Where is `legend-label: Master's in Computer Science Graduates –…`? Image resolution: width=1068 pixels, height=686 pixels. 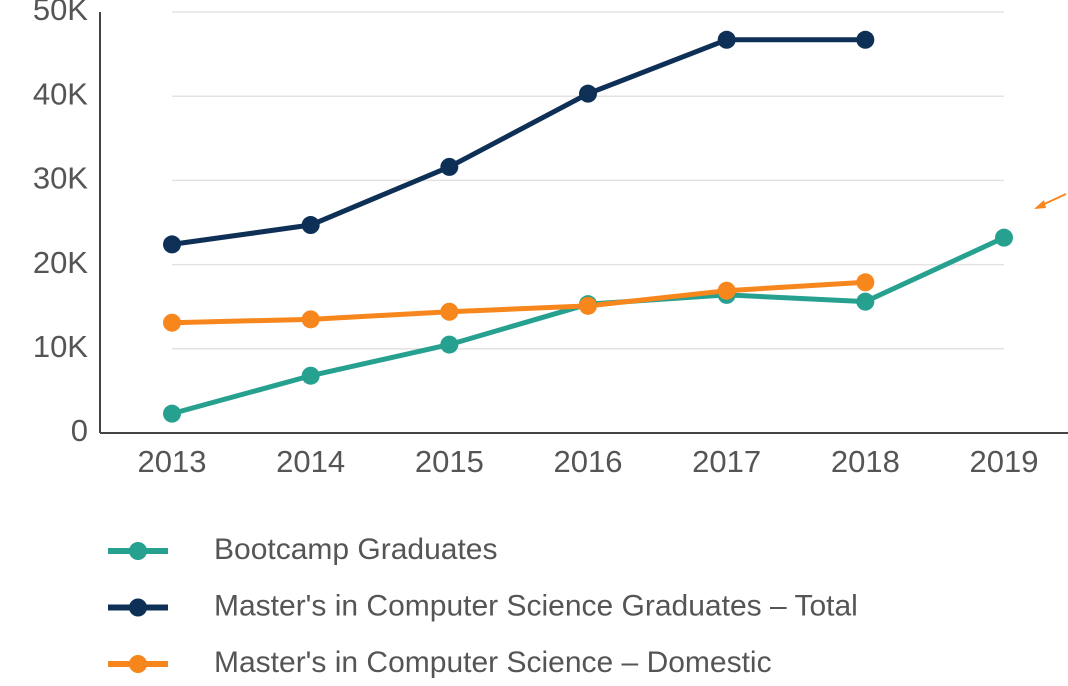
legend-label: Master's in Computer Science Graduates –… is located at coordinates (536, 605).